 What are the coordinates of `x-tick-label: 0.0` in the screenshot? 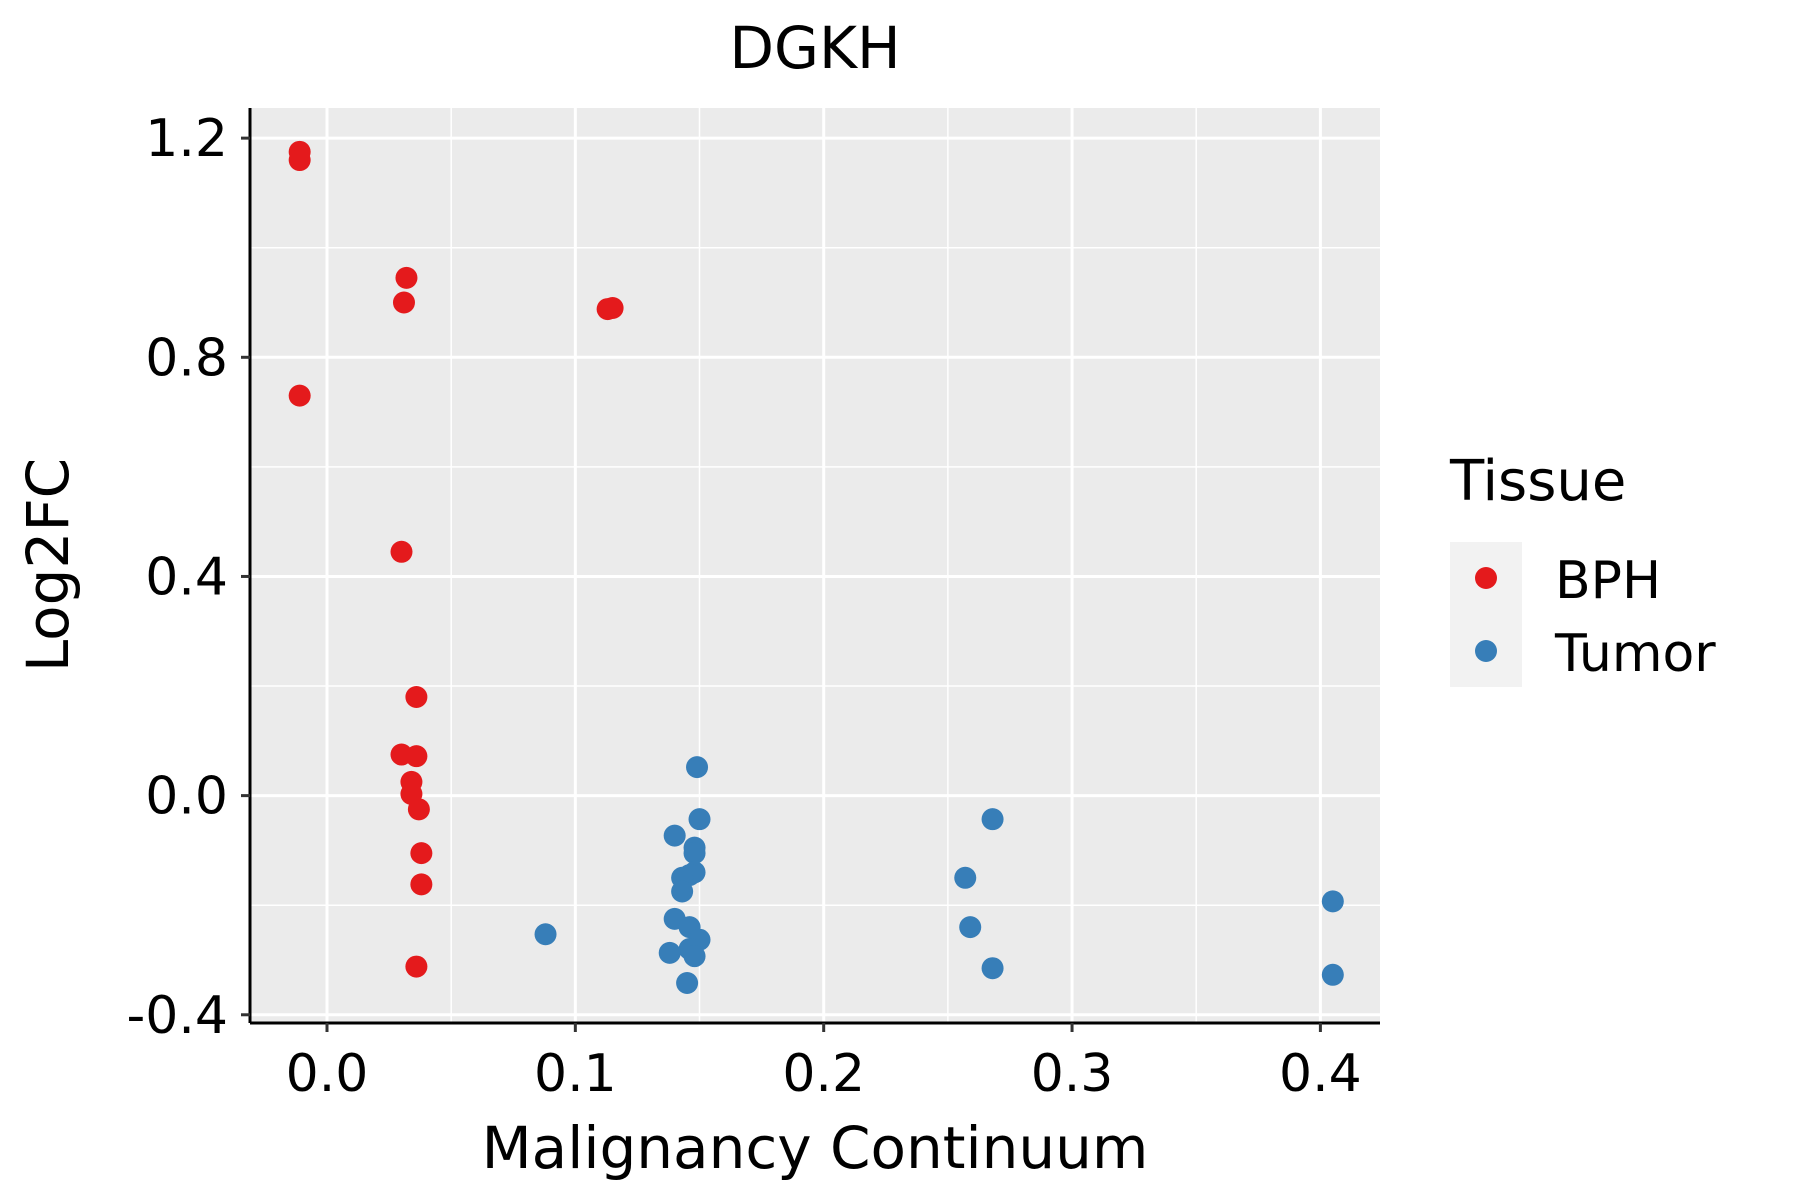 It's located at (327, 1074).